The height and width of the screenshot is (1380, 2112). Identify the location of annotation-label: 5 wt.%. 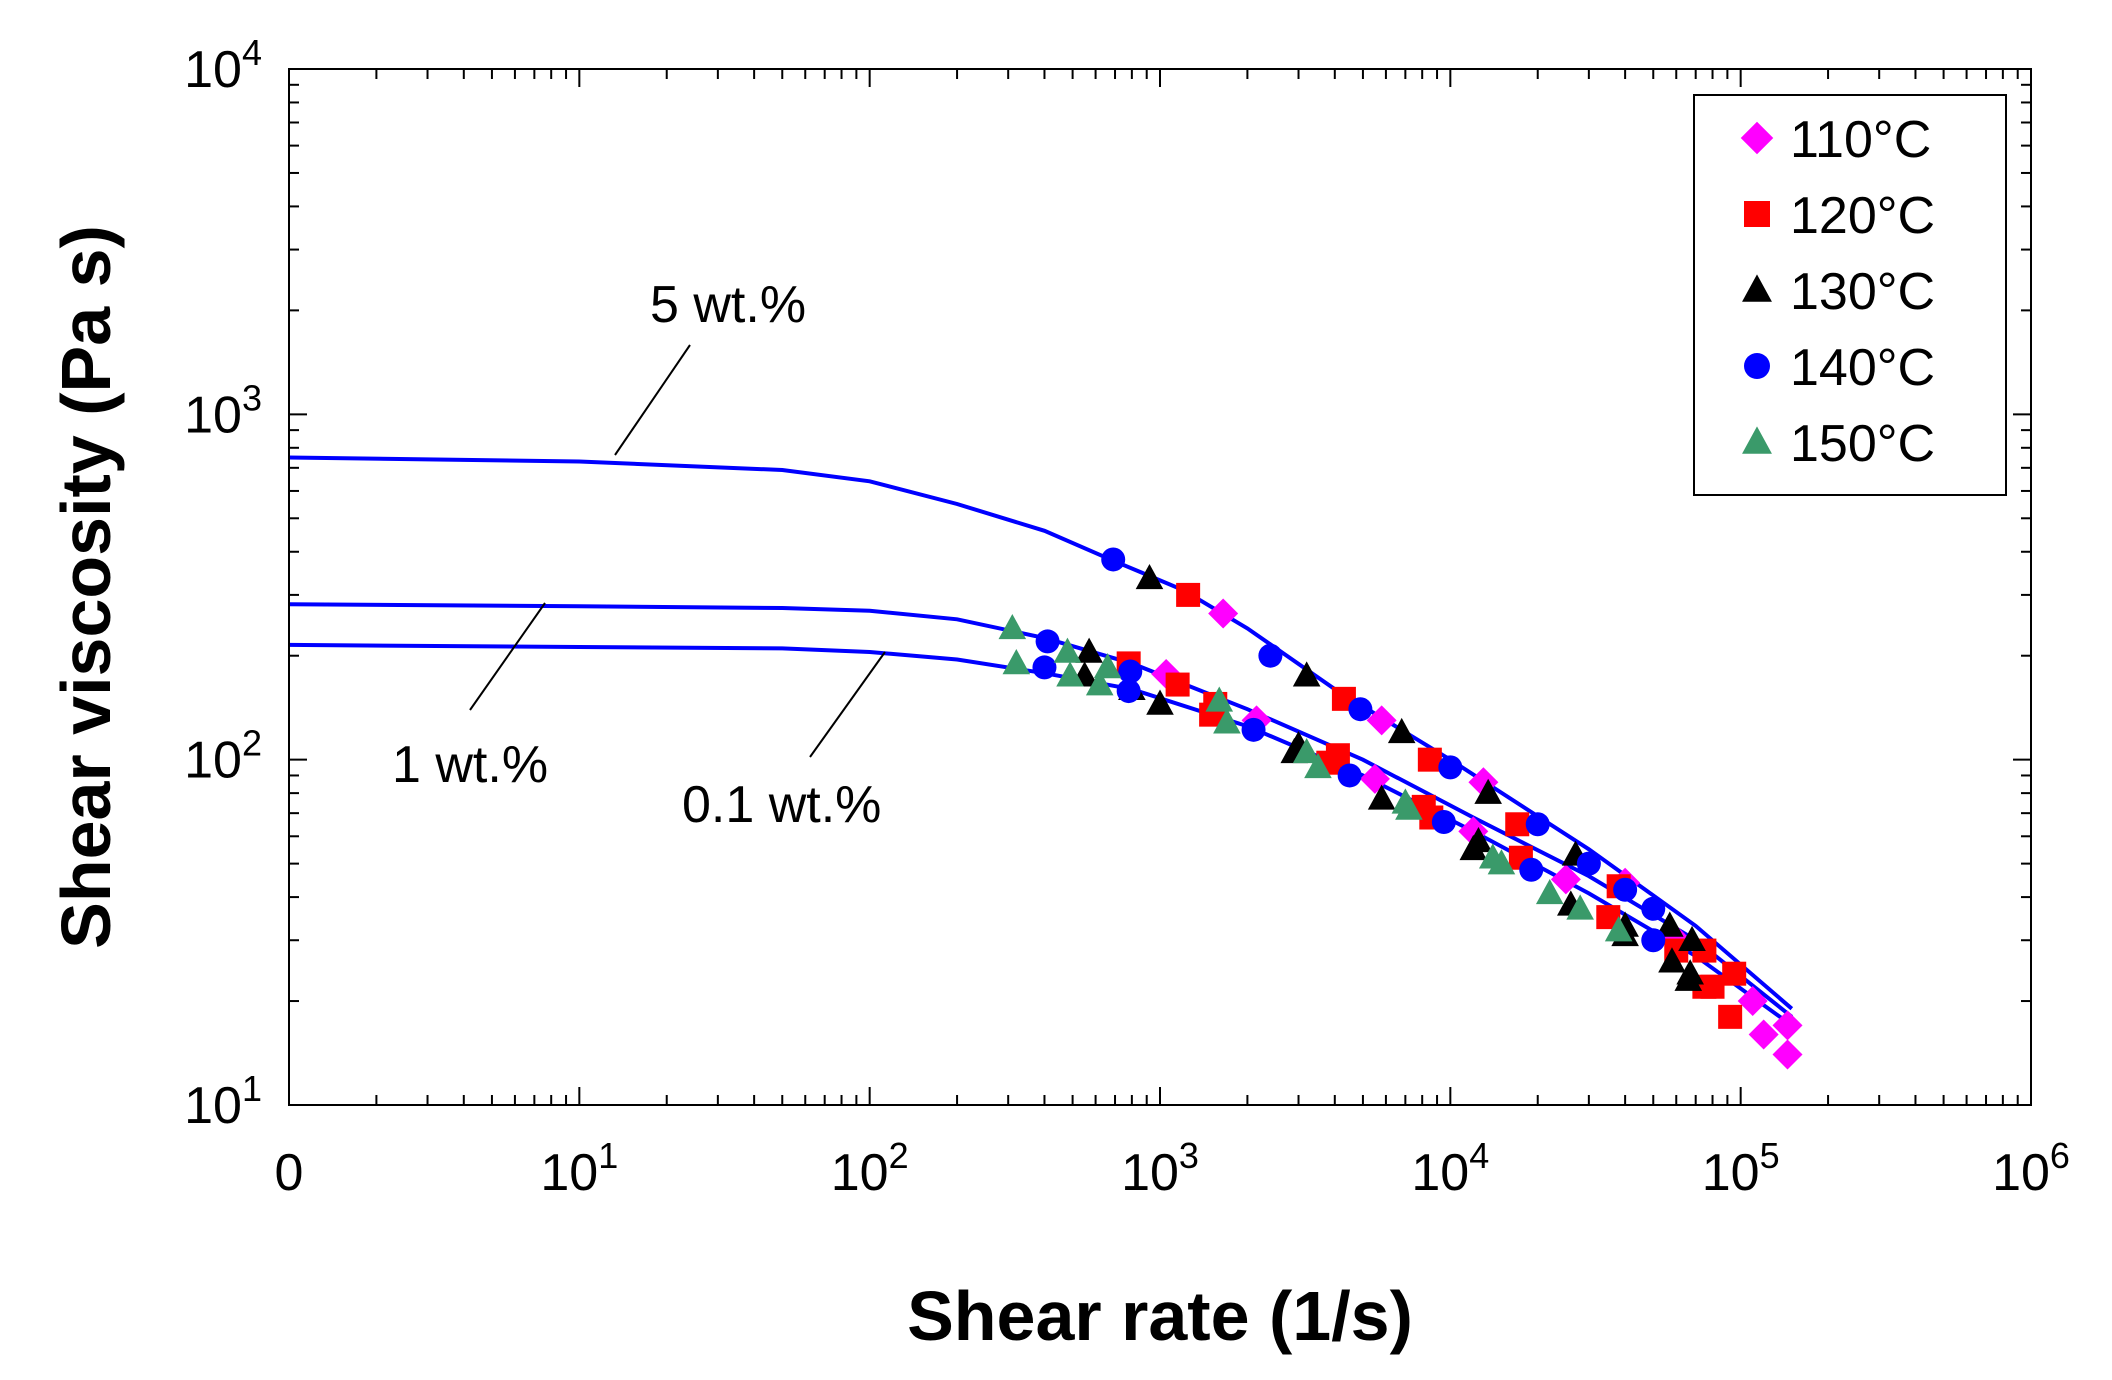
(728, 305).